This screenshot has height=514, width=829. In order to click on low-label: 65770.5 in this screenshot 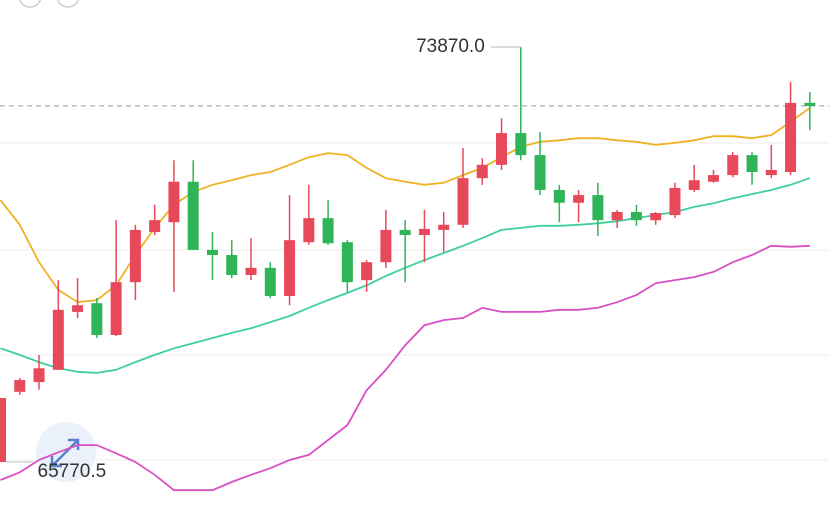, I will do `click(72, 471)`.